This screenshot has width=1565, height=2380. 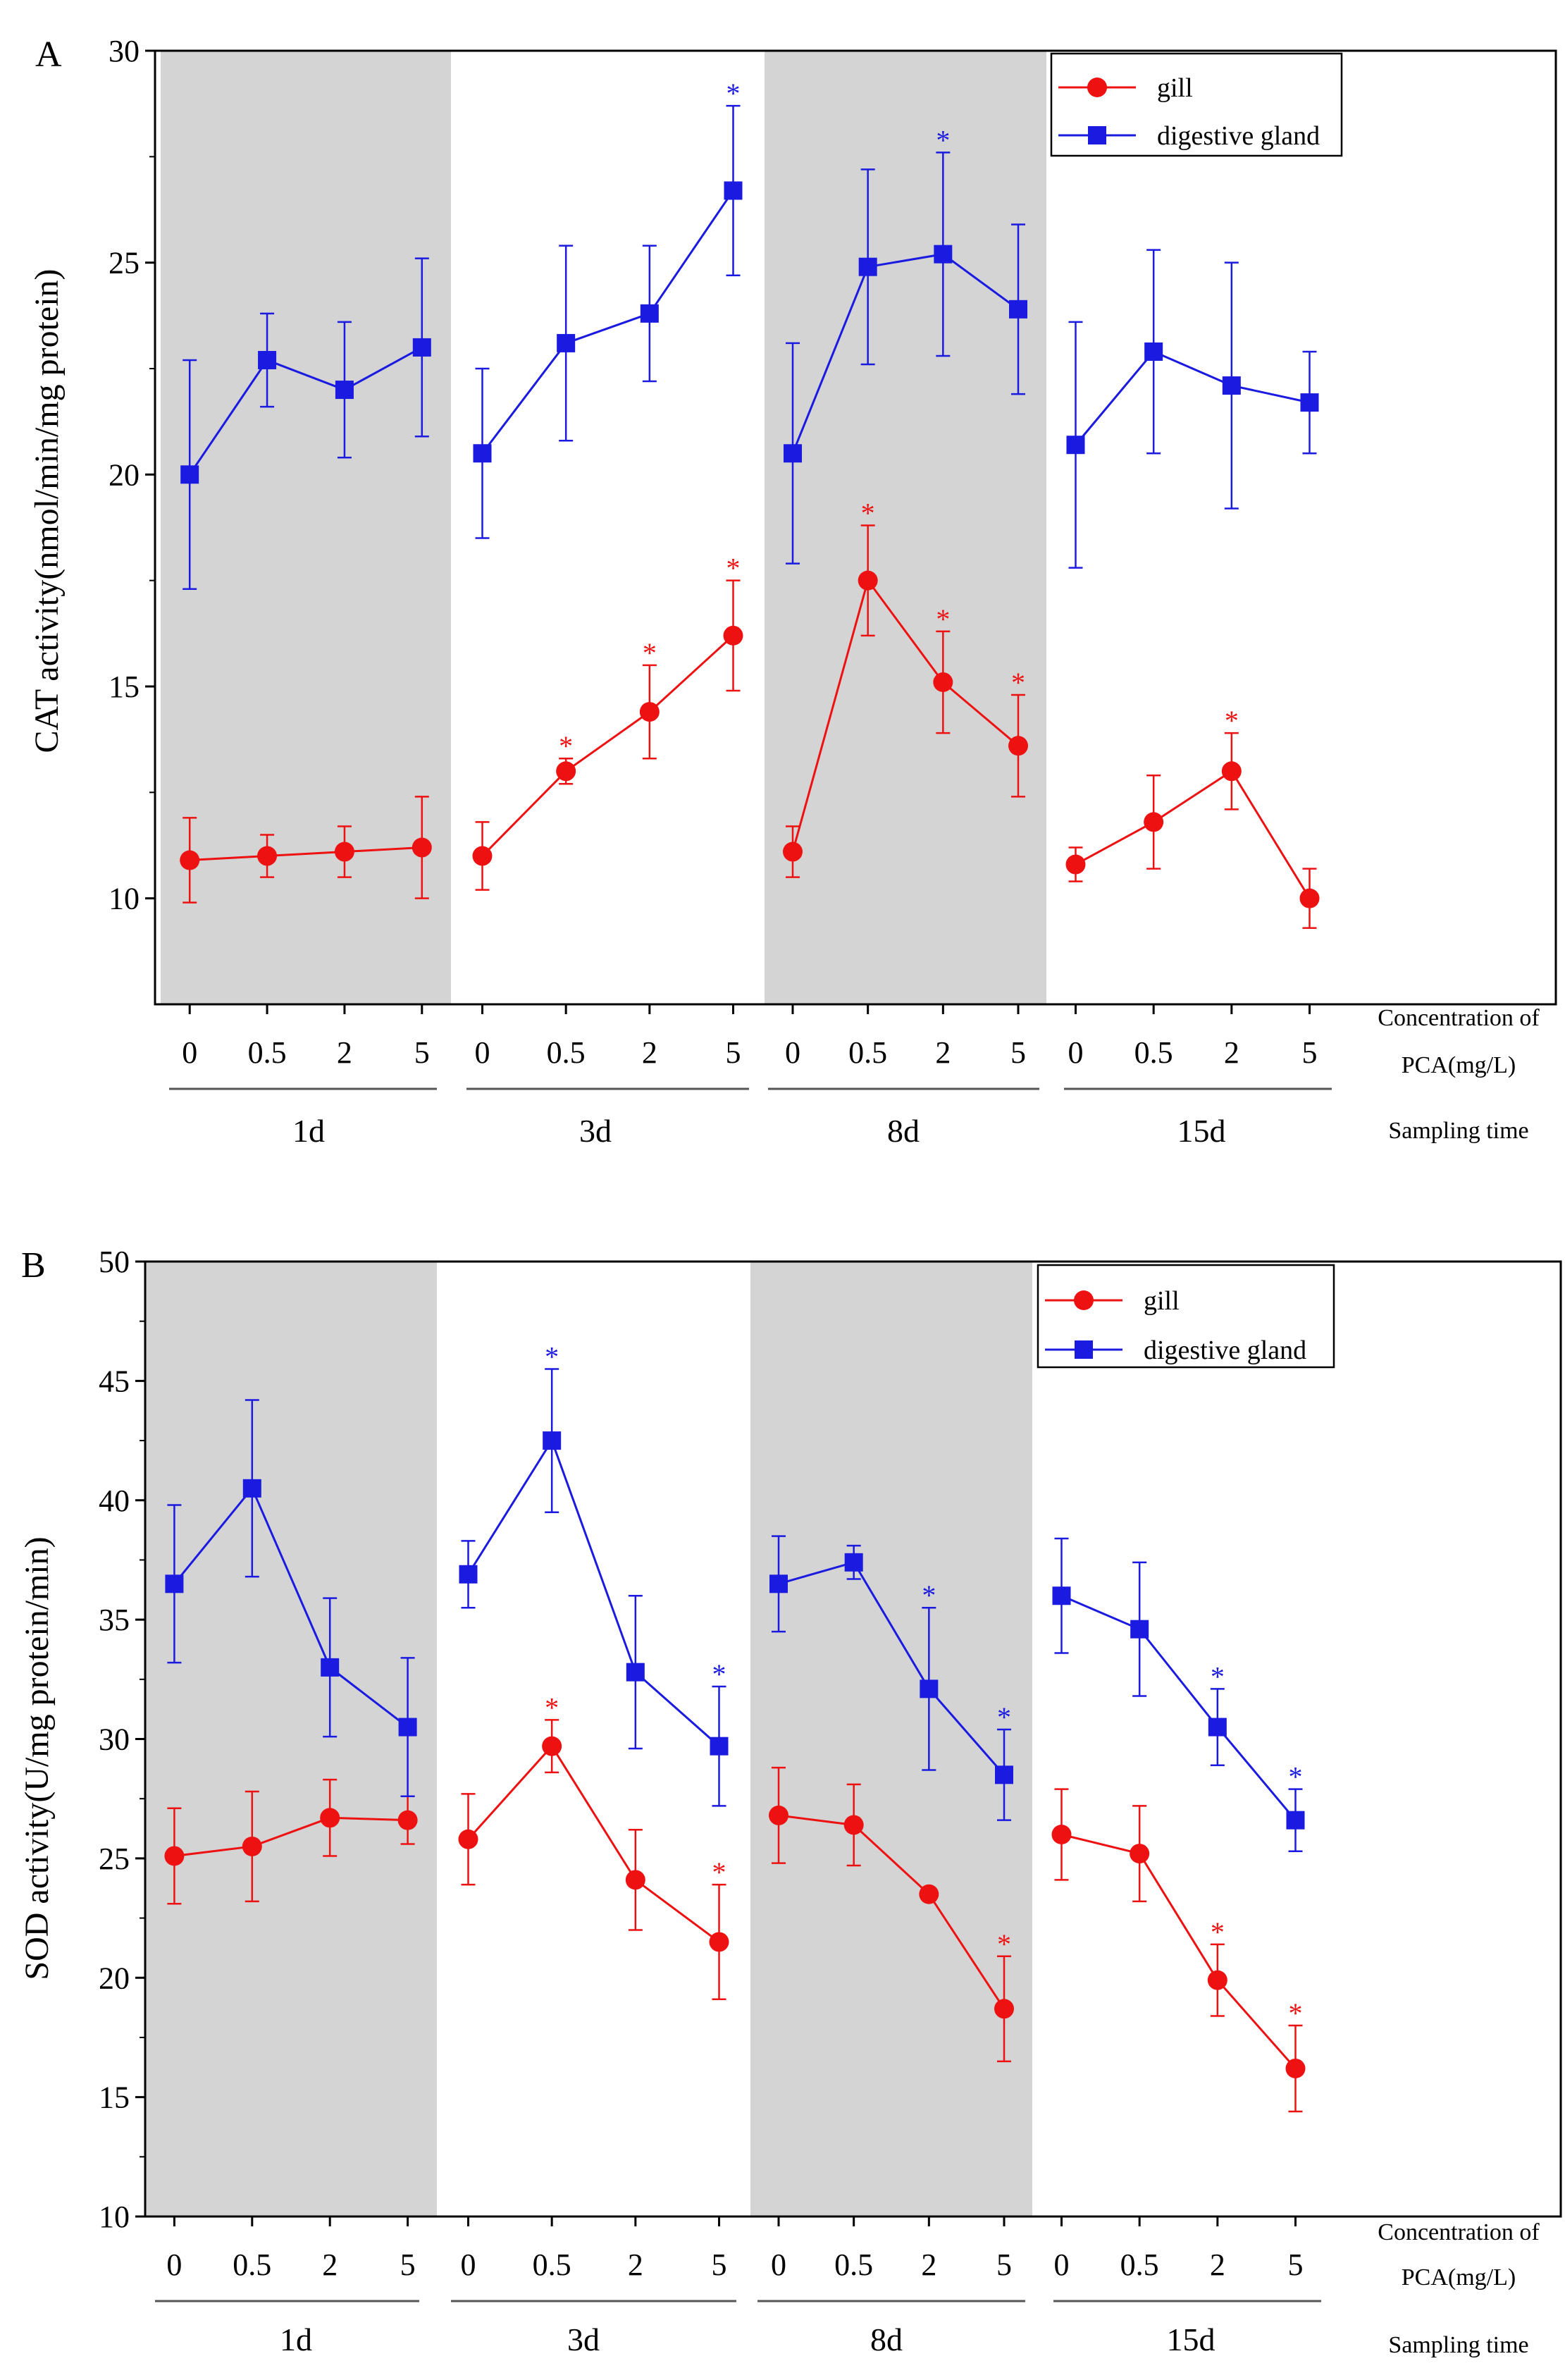 I want to click on panel-b-ylabel: SOD activity(U/mg protein/min), so click(x=37, y=1758).